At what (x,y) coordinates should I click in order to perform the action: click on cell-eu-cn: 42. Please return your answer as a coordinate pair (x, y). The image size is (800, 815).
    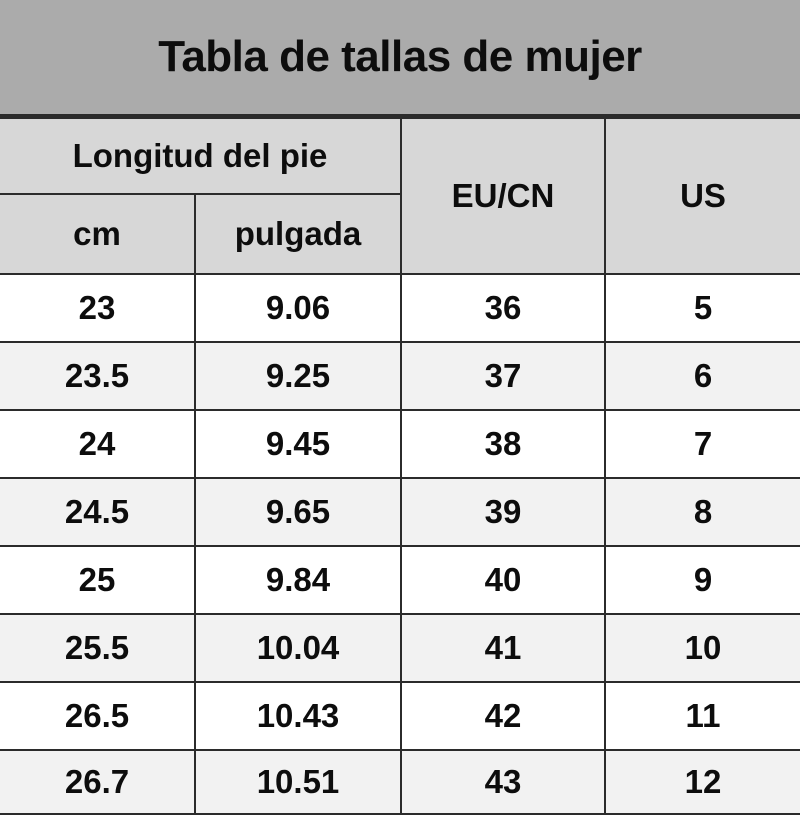
    Looking at the image, I should click on (503, 716).